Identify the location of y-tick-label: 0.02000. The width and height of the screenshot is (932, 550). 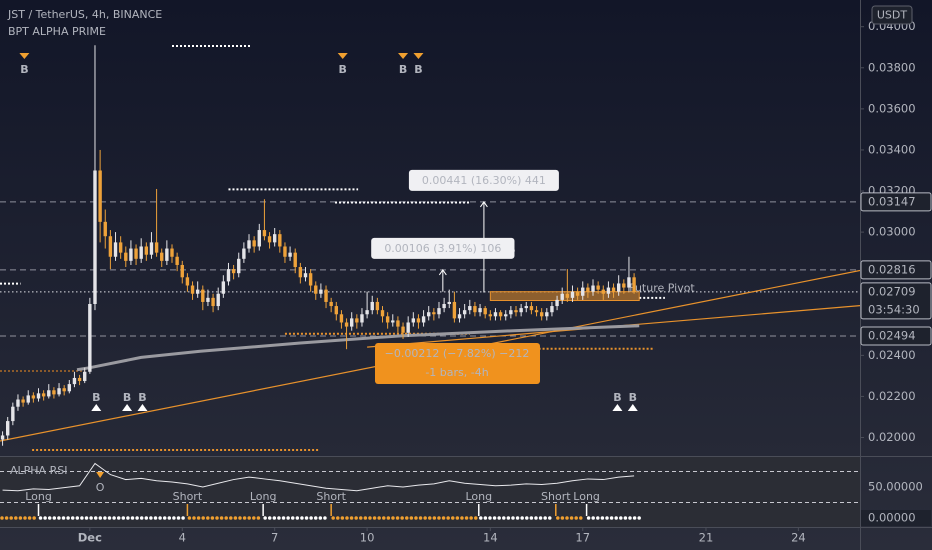
(892, 437).